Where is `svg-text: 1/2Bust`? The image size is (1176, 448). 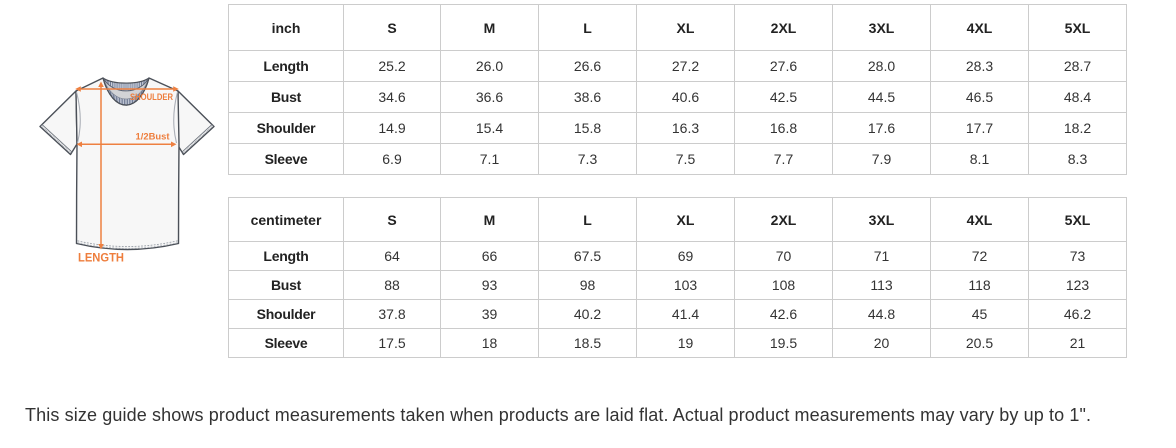
svg-text: 1/2Bust is located at coordinates (153, 137).